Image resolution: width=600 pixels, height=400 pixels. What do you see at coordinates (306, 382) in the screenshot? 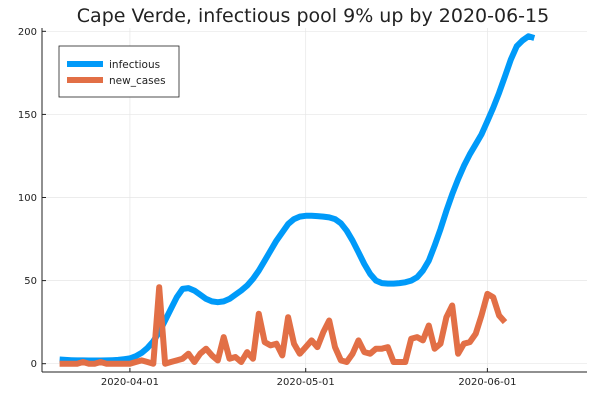
I see `x-tick-label: 2020-05-01` at bounding box center [306, 382].